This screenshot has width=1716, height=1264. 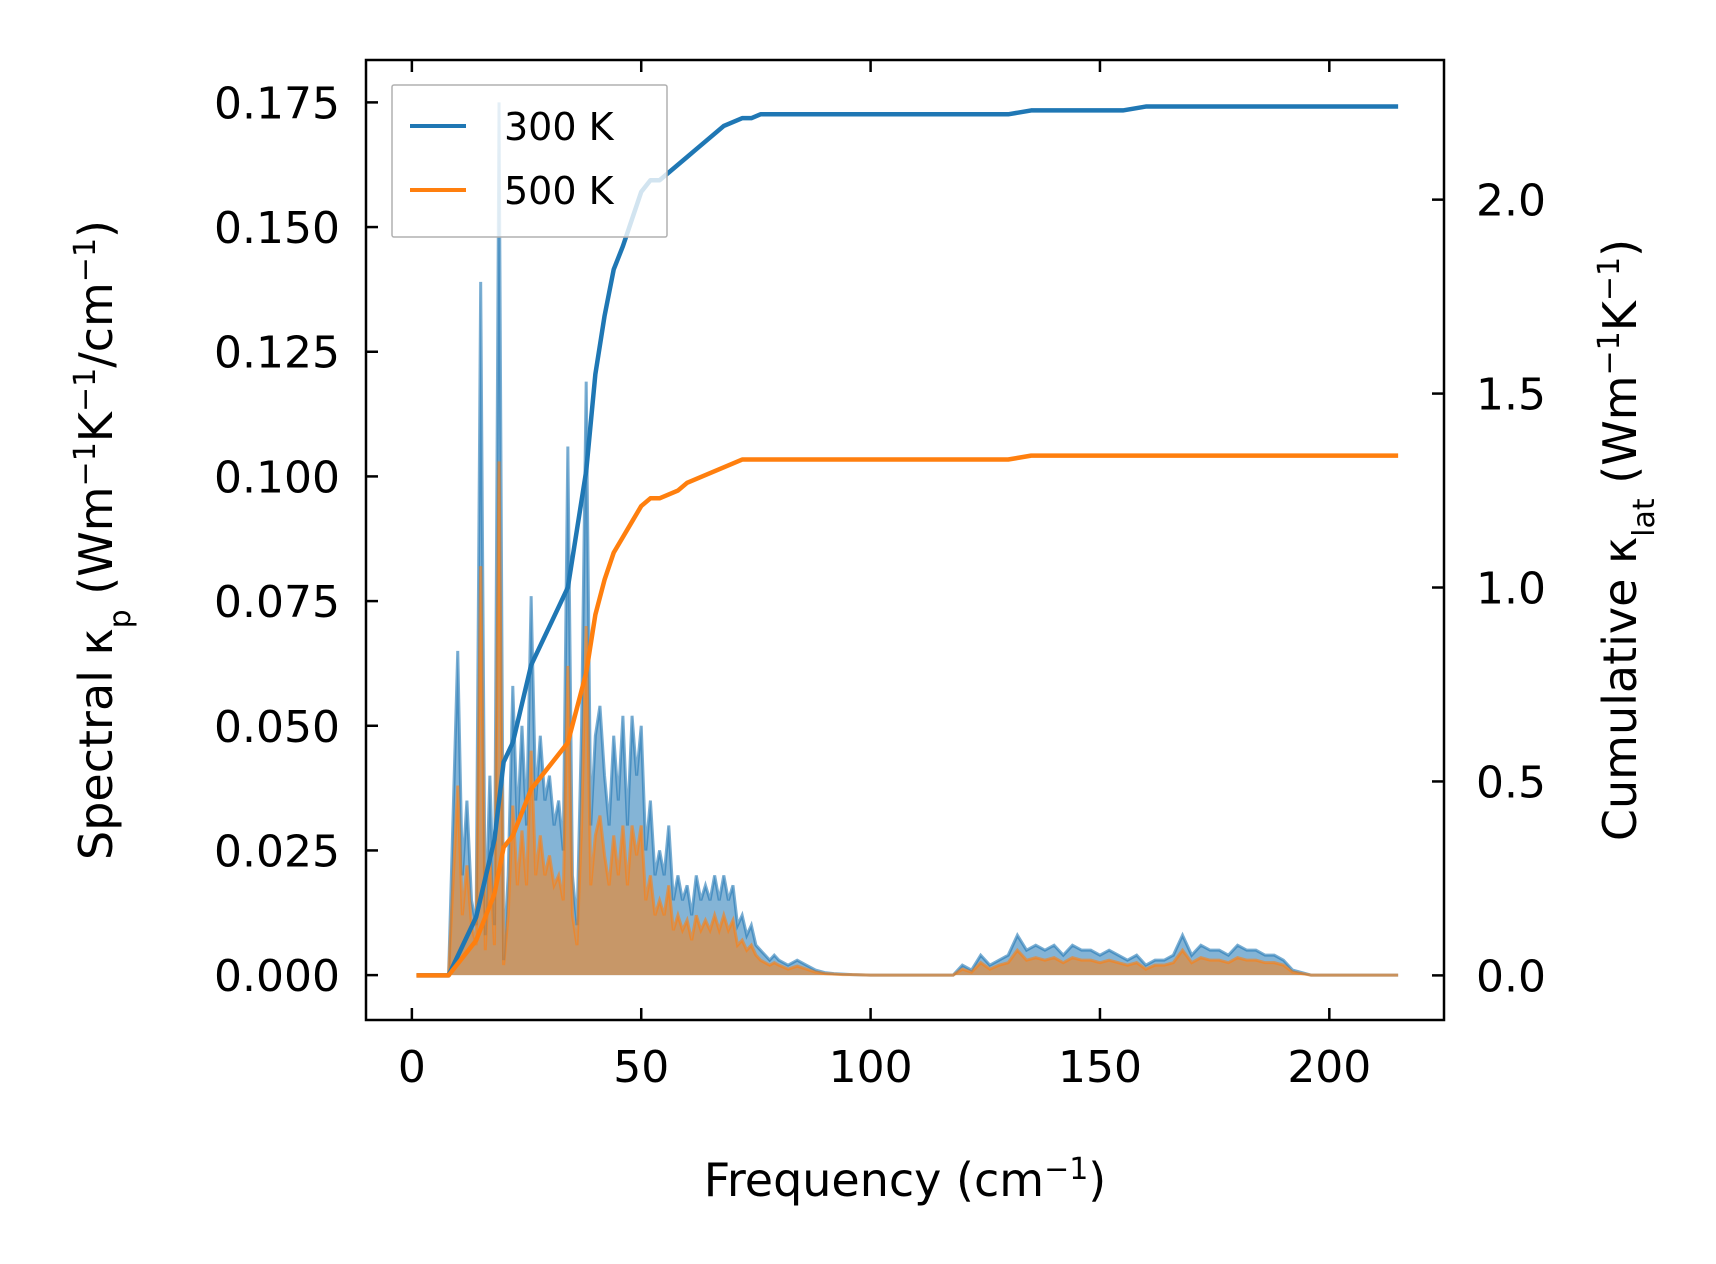 What do you see at coordinates (412, 1067) in the screenshot?
I see `x-tick-label: 0` at bounding box center [412, 1067].